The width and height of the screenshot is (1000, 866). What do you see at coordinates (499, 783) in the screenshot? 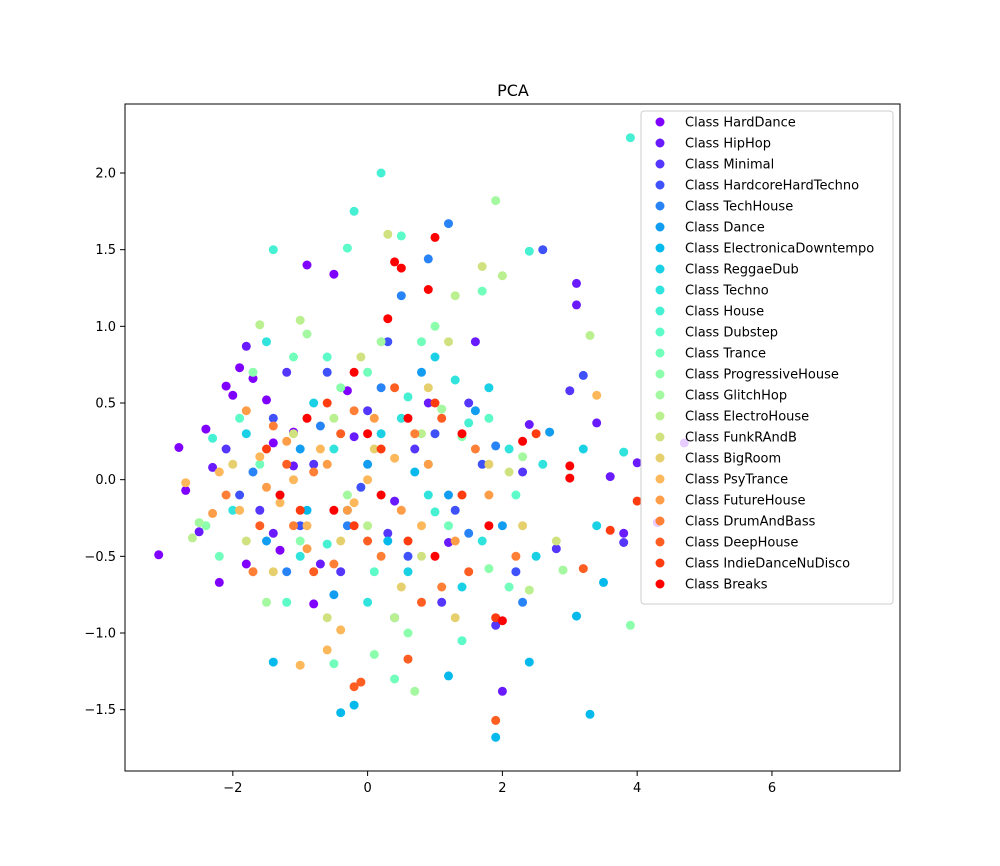
I see `x-axis: −2 0 2 4 6` at bounding box center [499, 783].